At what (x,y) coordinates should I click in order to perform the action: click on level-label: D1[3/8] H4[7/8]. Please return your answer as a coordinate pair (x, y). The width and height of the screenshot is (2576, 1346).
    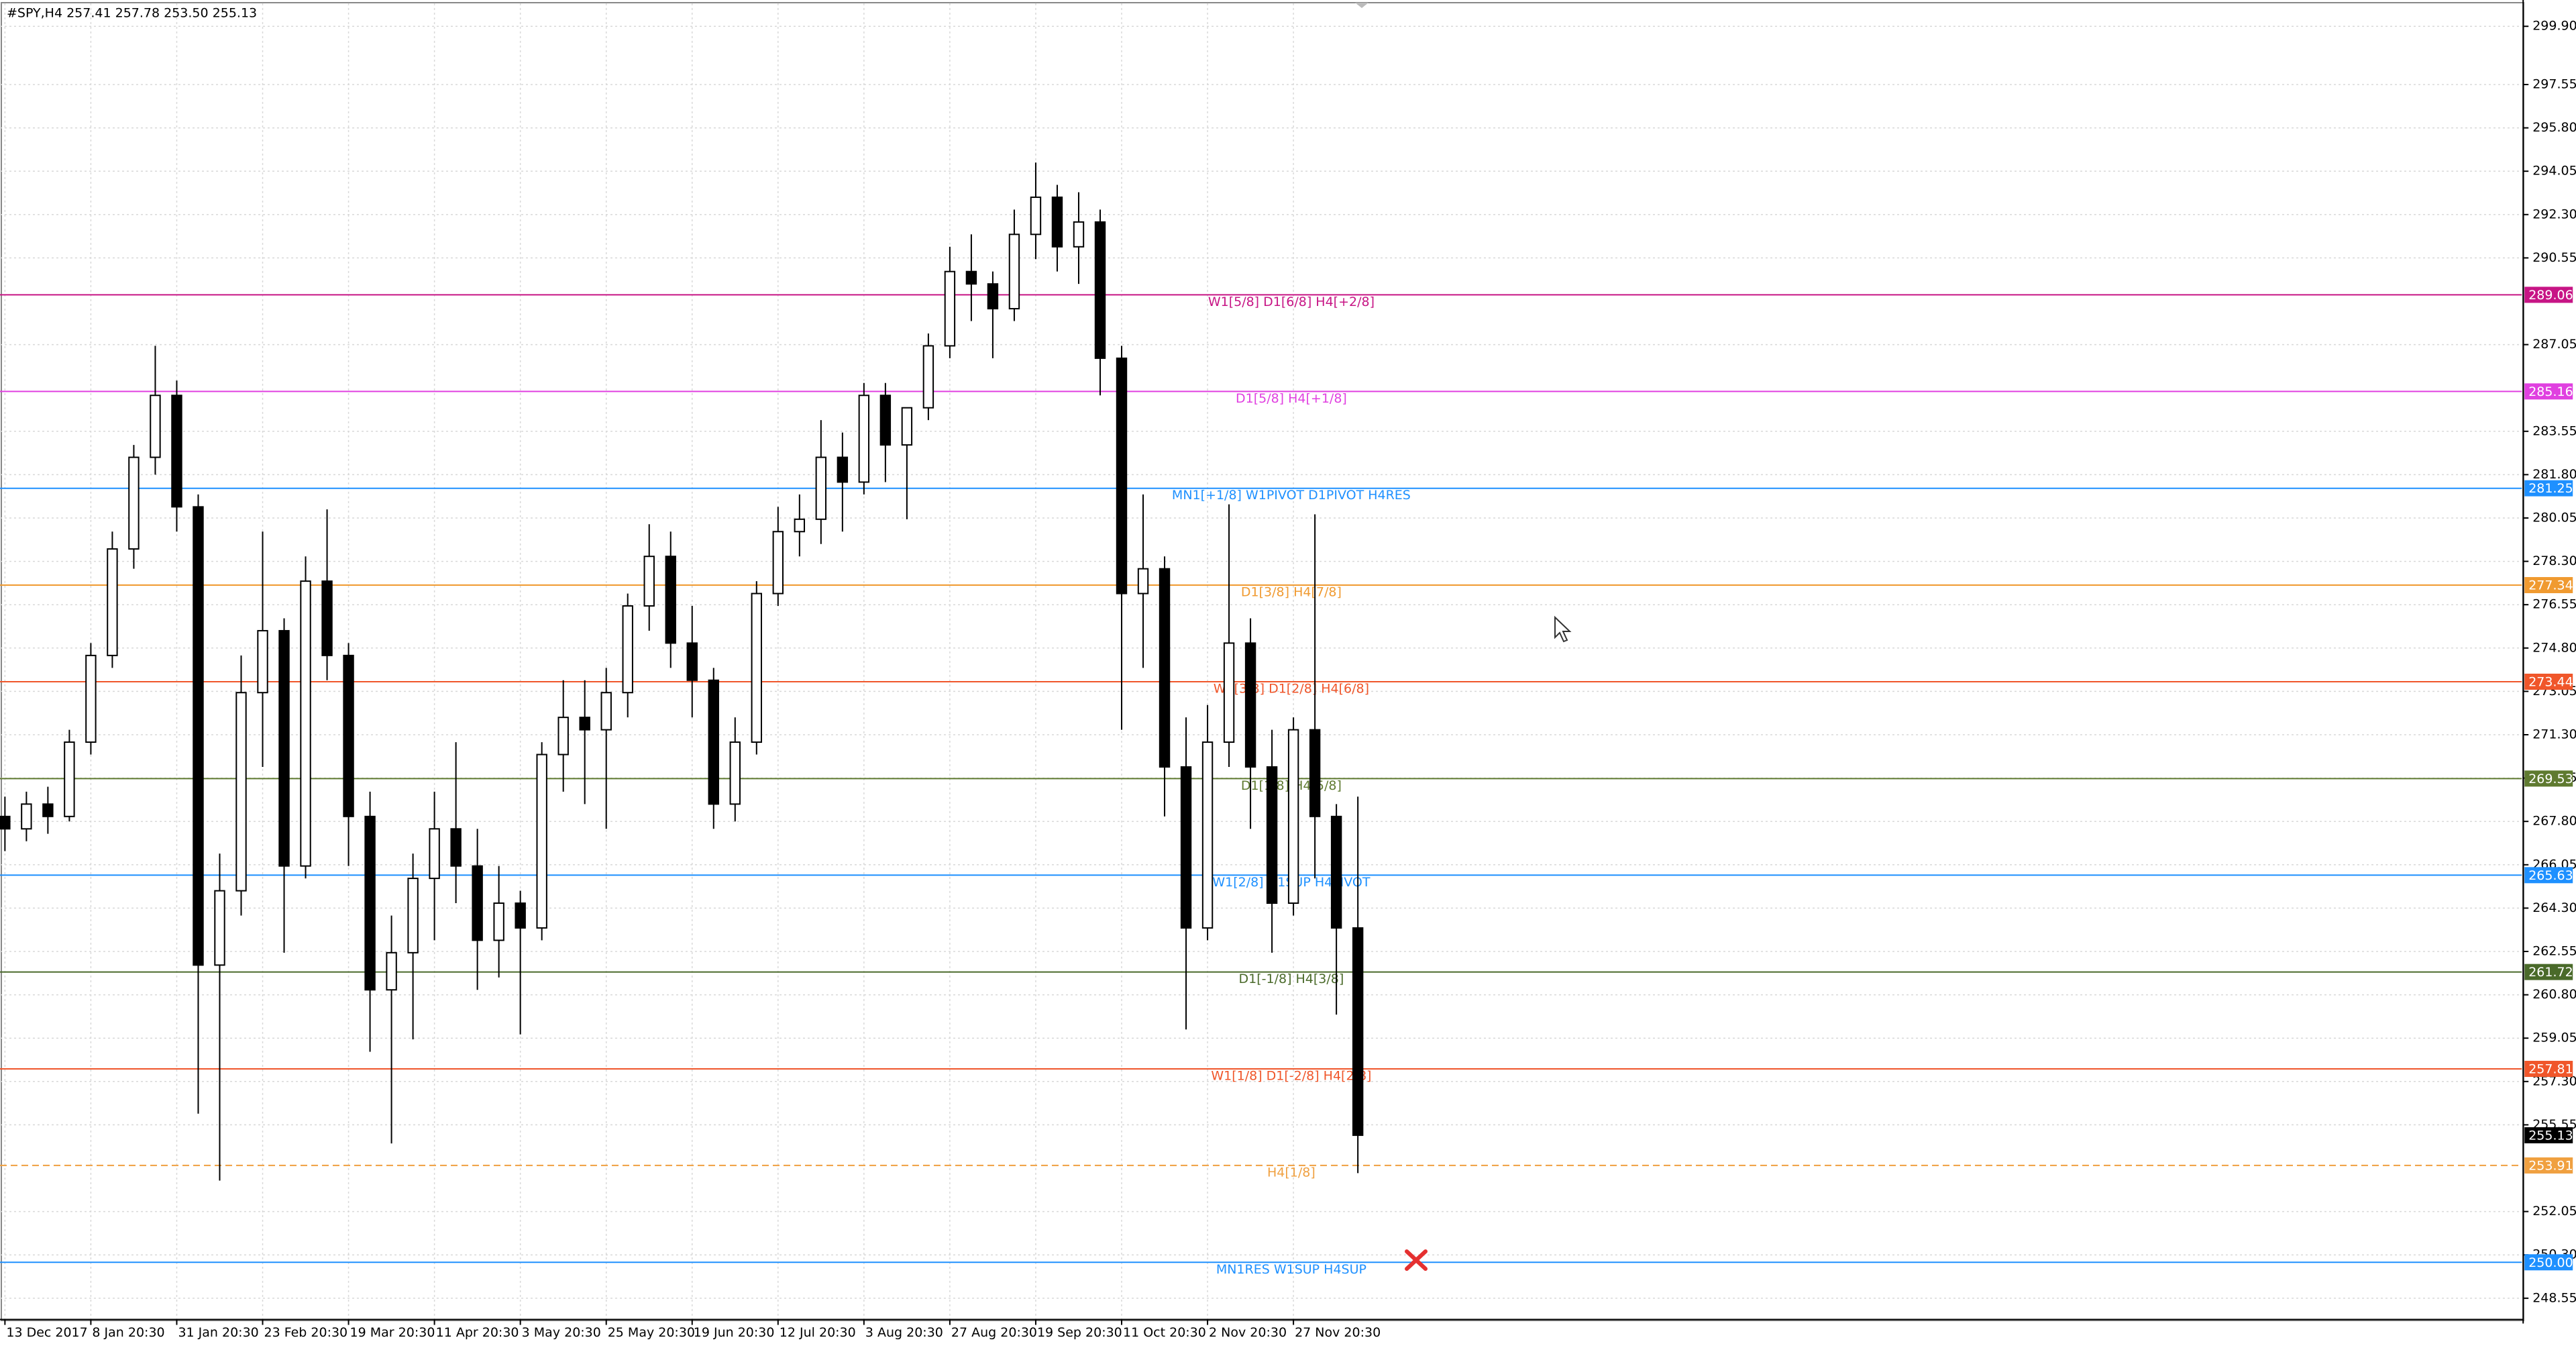
    Looking at the image, I should click on (1291, 592).